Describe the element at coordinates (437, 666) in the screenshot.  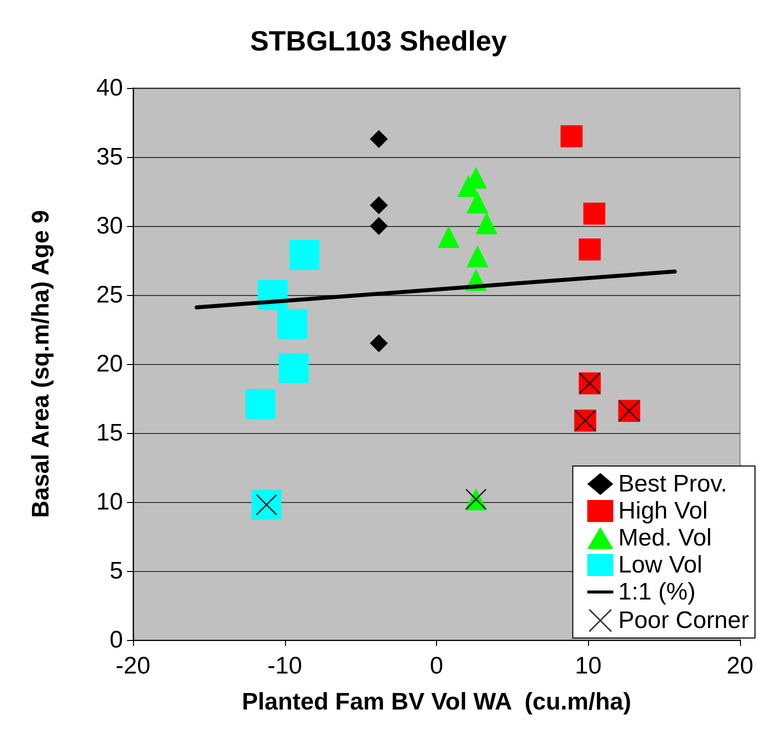
I see `x-tick-label: 0` at that location.